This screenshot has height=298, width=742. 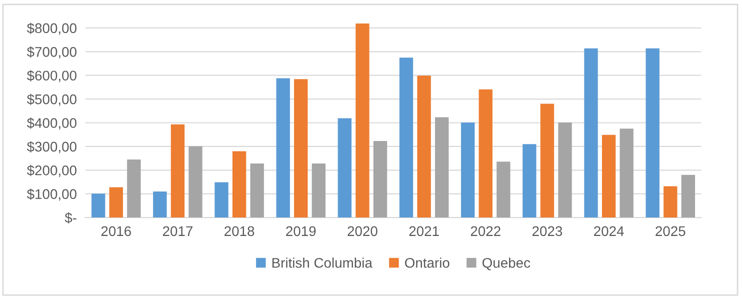 What do you see at coordinates (547, 231) in the screenshot?
I see `x-tick-label: 2023` at bounding box center [547, 231].